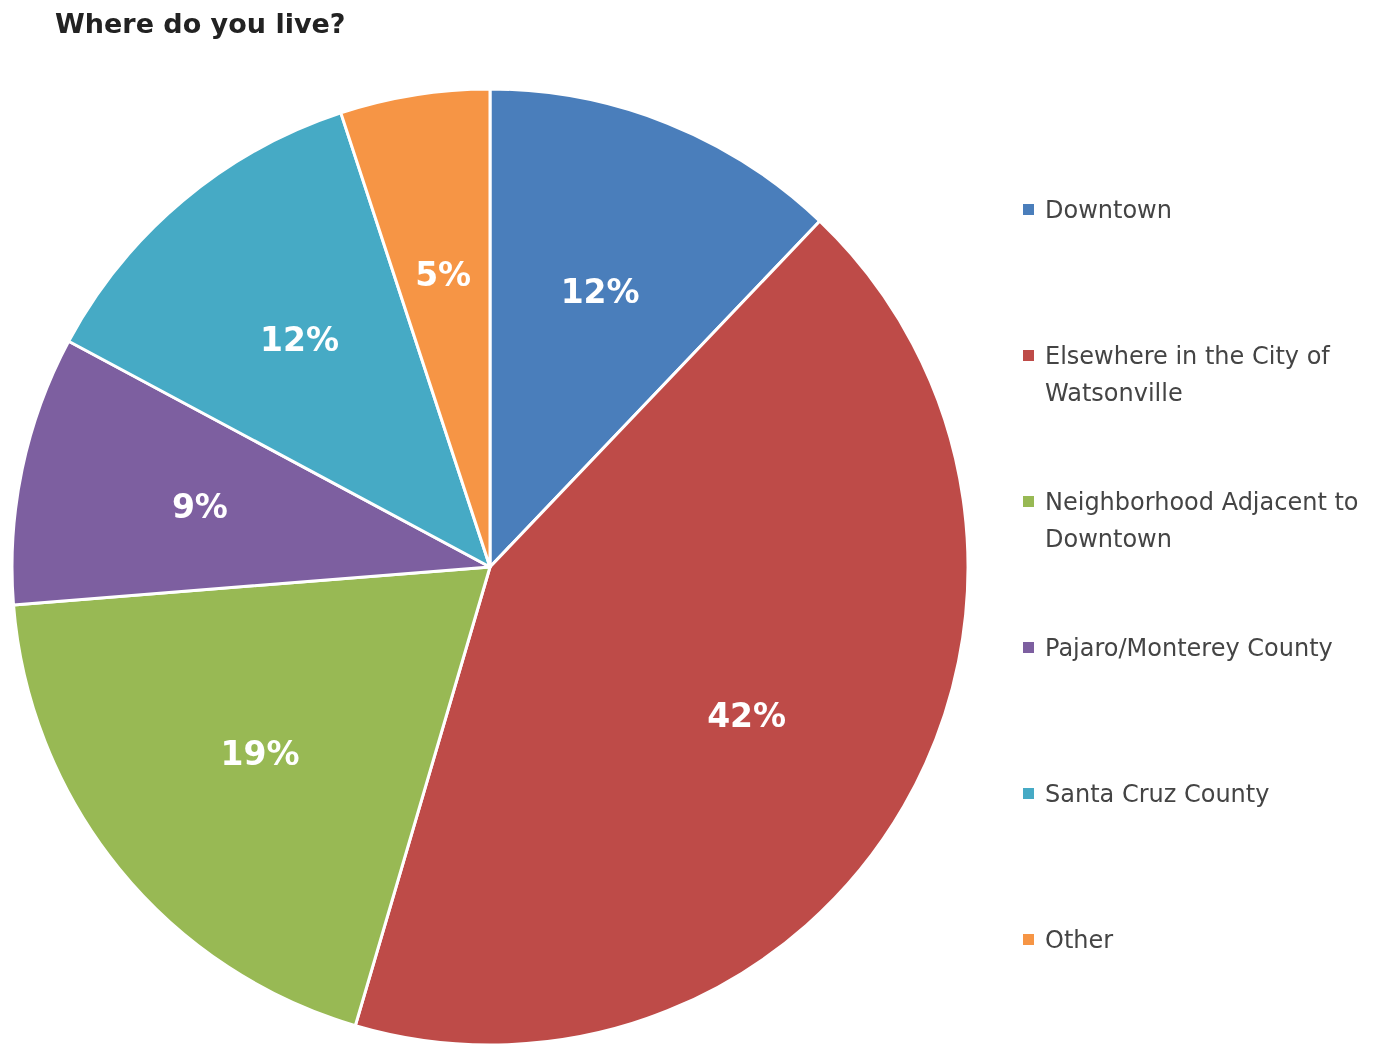 The width and height of the screenshot is (1389, 1046). Describe the element at coordinates (1202, 520) in the screenshot. I see `legend-label: Neighborhood Adjacent to Downtown` at that location.